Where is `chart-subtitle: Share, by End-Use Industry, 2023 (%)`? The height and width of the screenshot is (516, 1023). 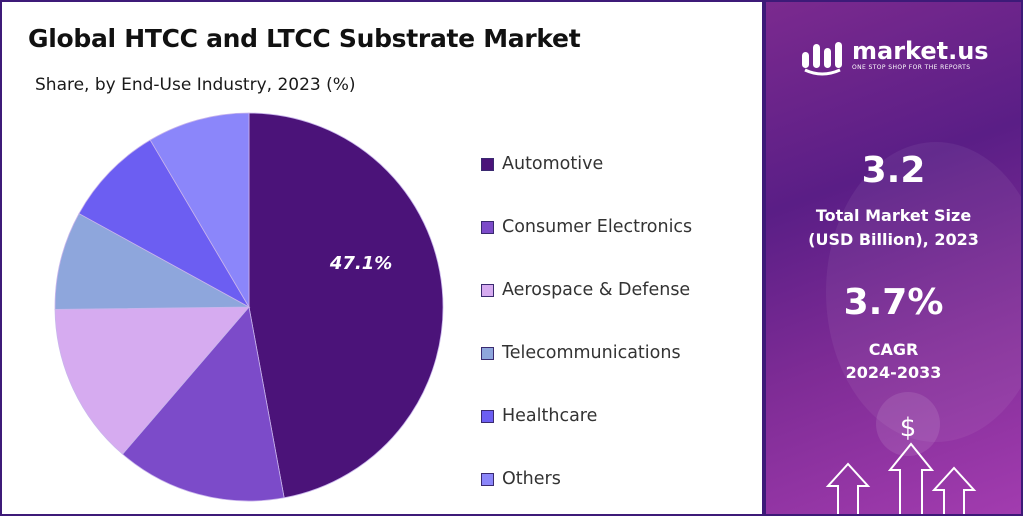
chart-subtitle: Share, by End-Use Industry, 2023 (%) is located at coordinates (195, 85).